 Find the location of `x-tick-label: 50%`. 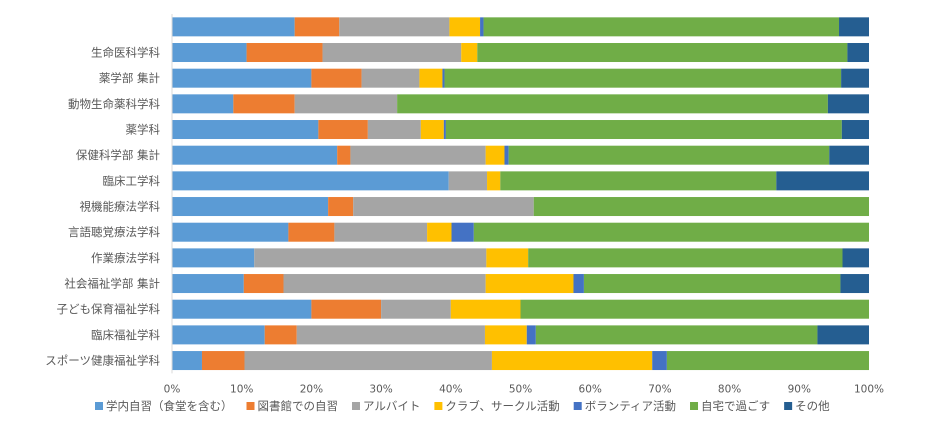

x-tick-label: 50% is located at coordinates (520, 389).